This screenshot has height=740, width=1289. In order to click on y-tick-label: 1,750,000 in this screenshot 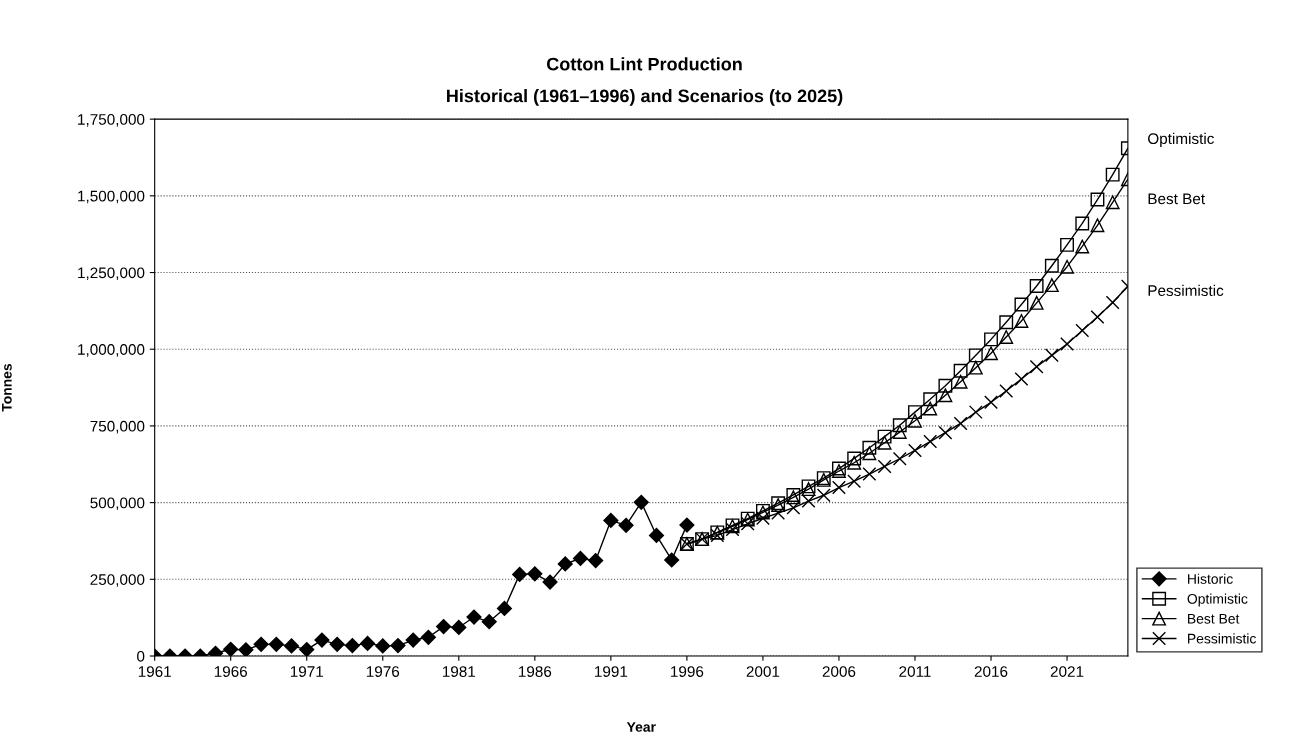, I will do `click(111, 120)`.